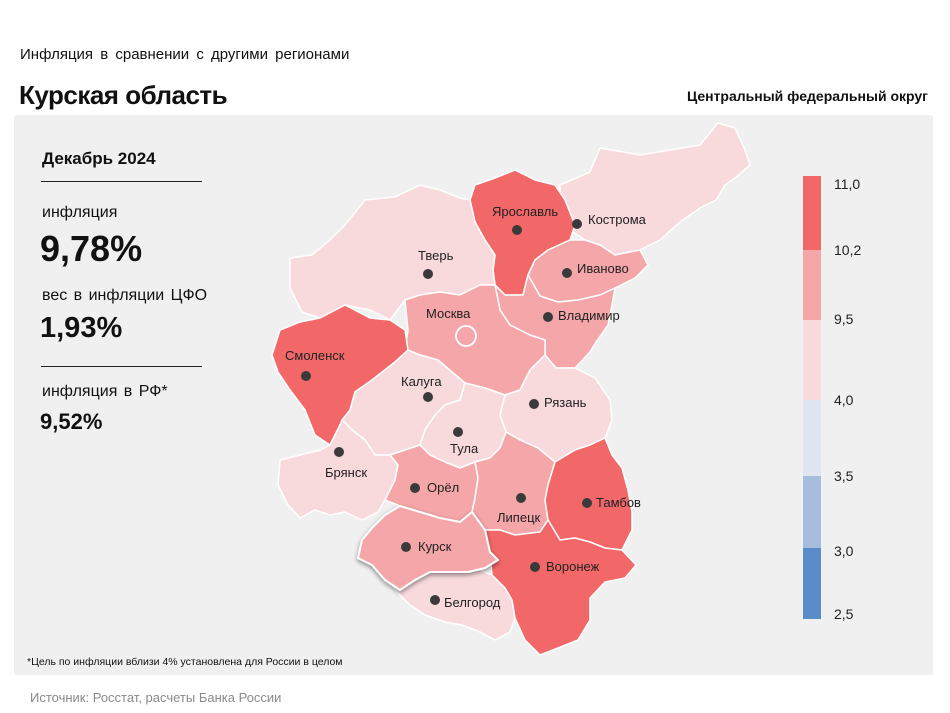 The height and width of the screenshot is (713, 950). What do you see at coordinates (847, 184) in the screenshot?
I see `legend-tick: 11,0` at bounding box center [847, 184].